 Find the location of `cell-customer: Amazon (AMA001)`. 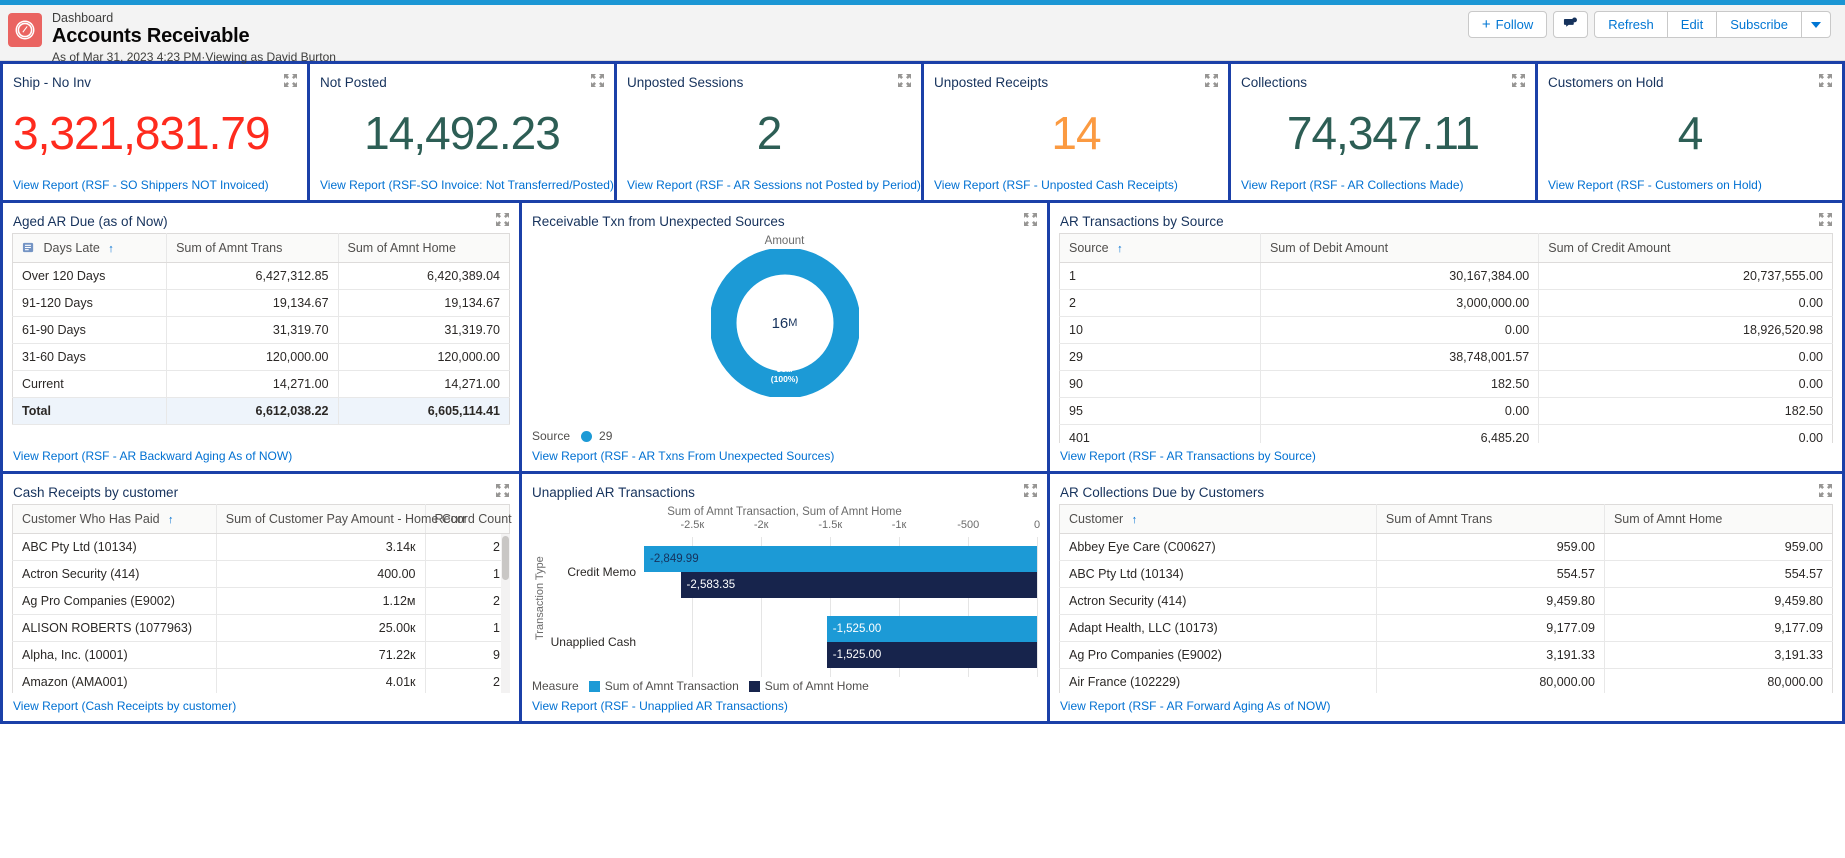

cell-customer: Amazon (AMA001) is located at coordinates (114, 680).